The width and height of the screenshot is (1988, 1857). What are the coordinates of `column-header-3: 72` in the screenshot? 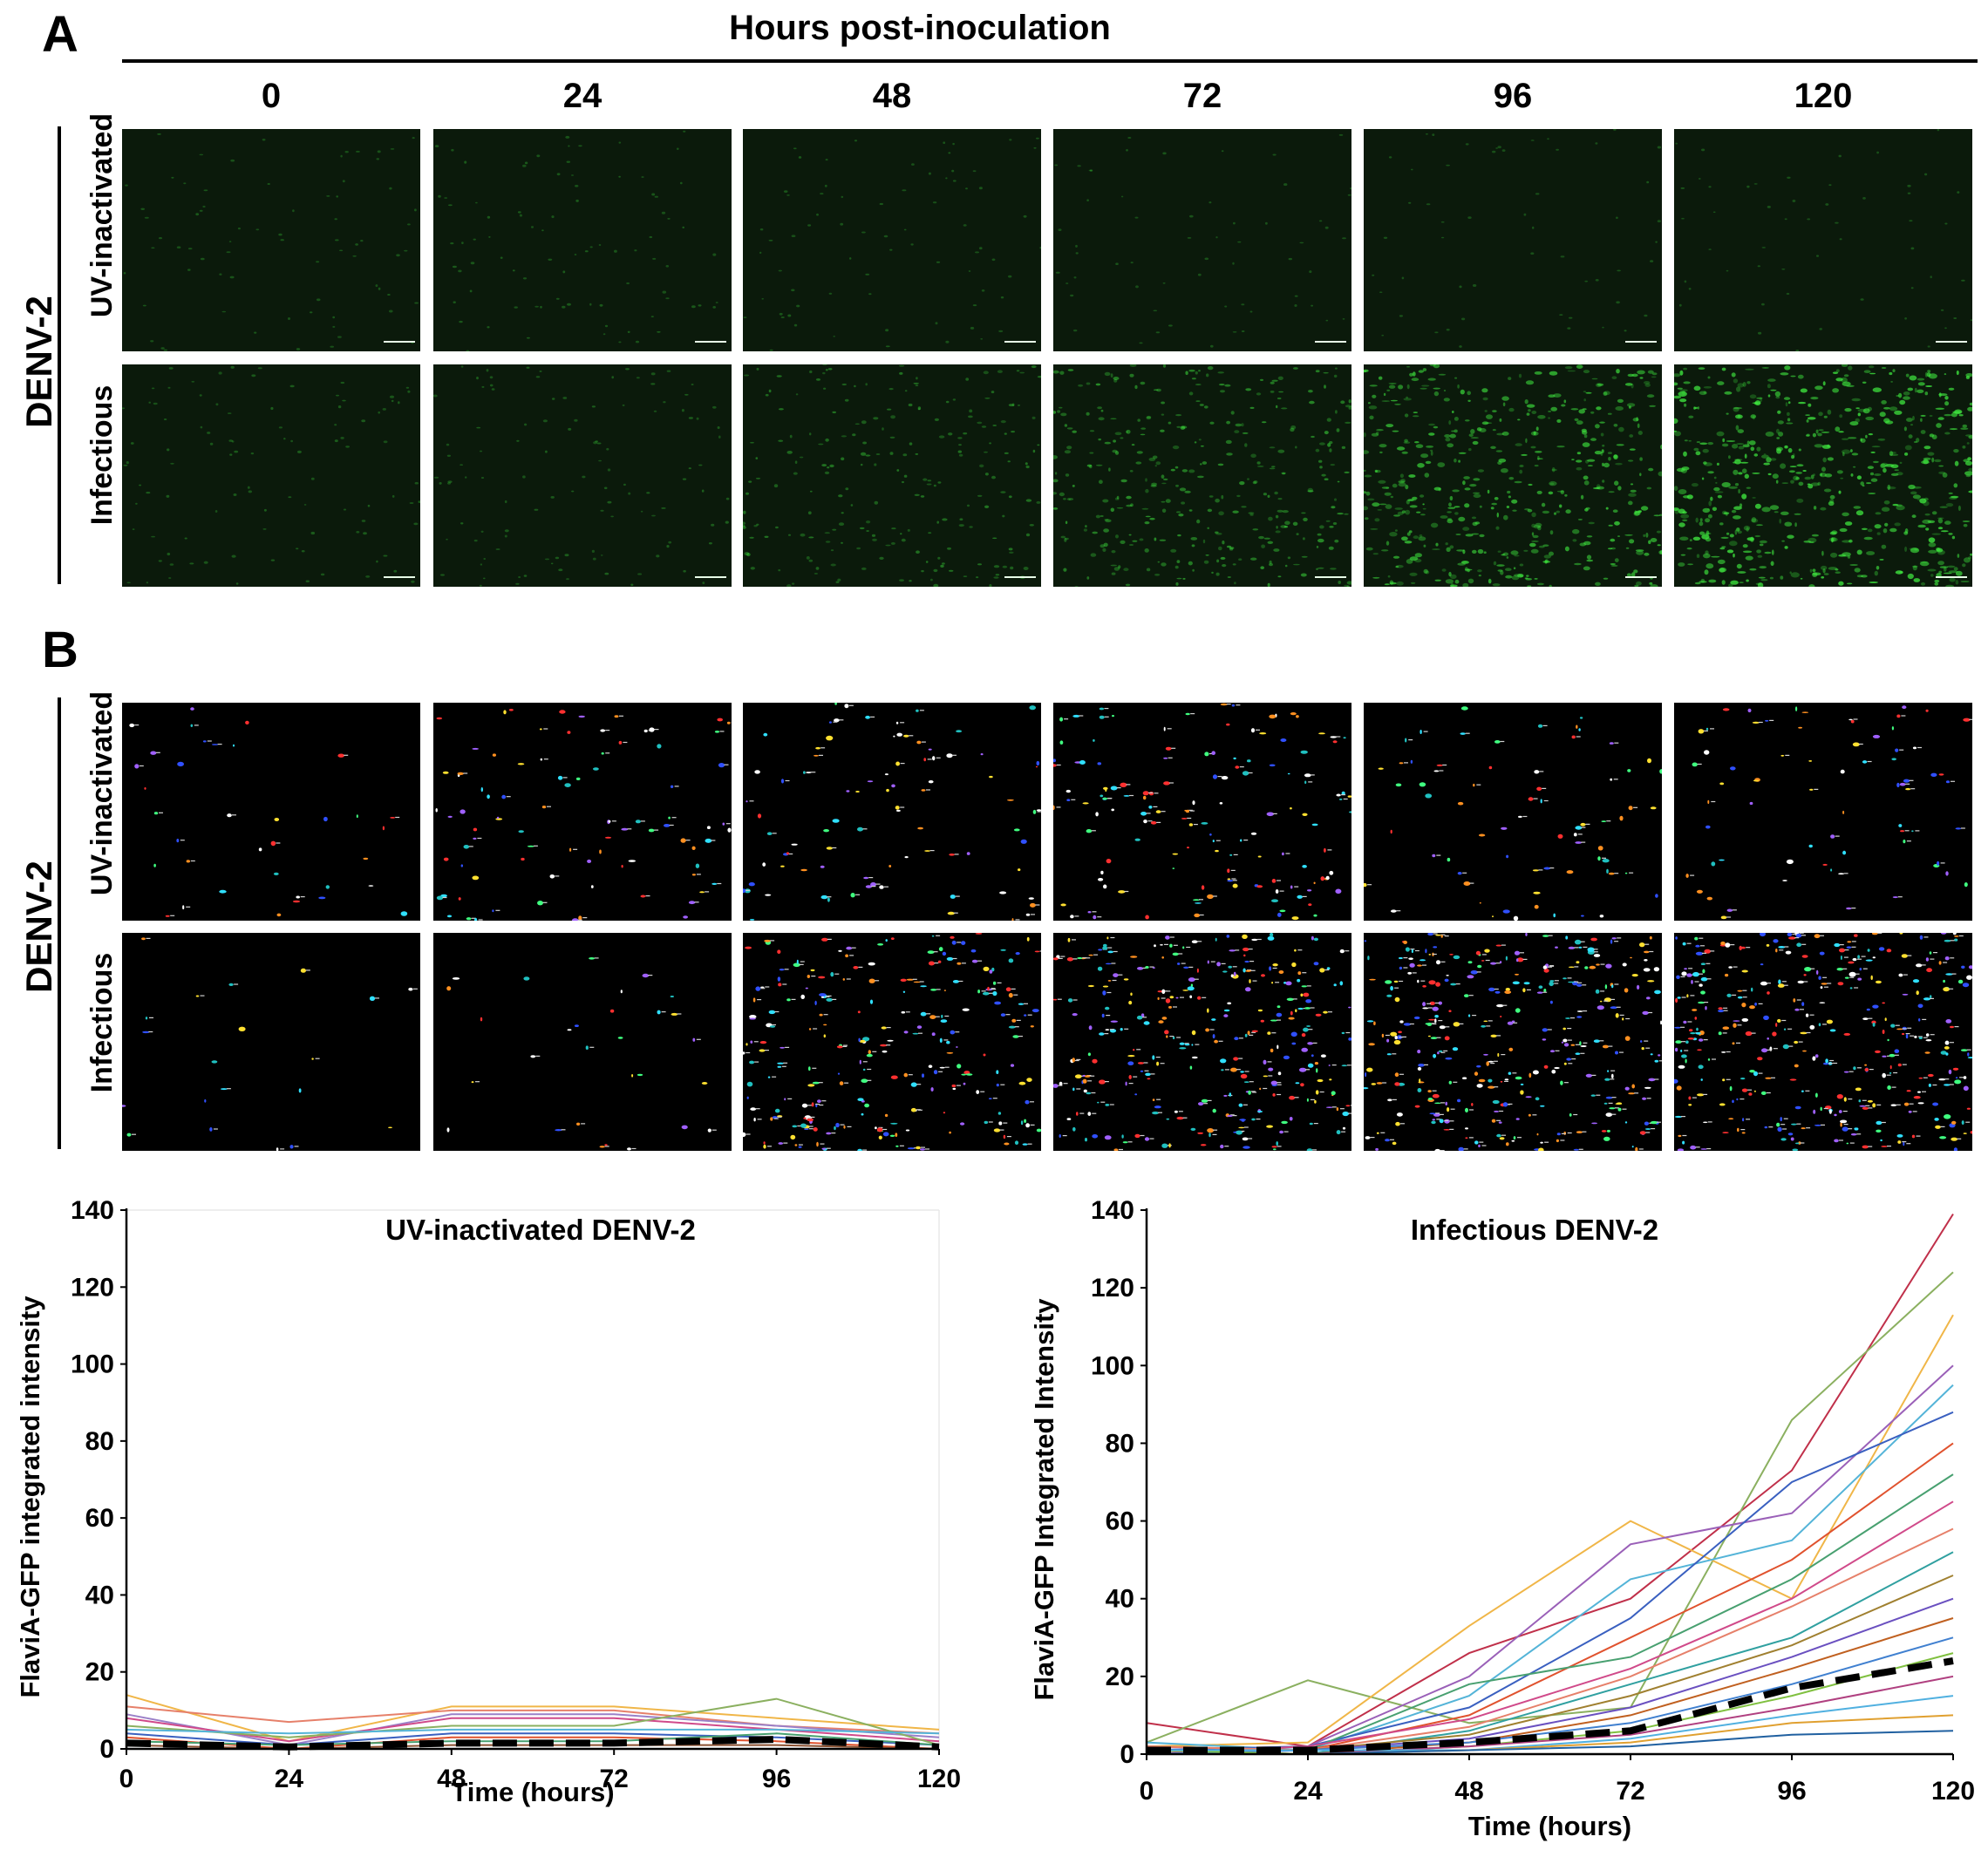 It's located at (1202, 96).